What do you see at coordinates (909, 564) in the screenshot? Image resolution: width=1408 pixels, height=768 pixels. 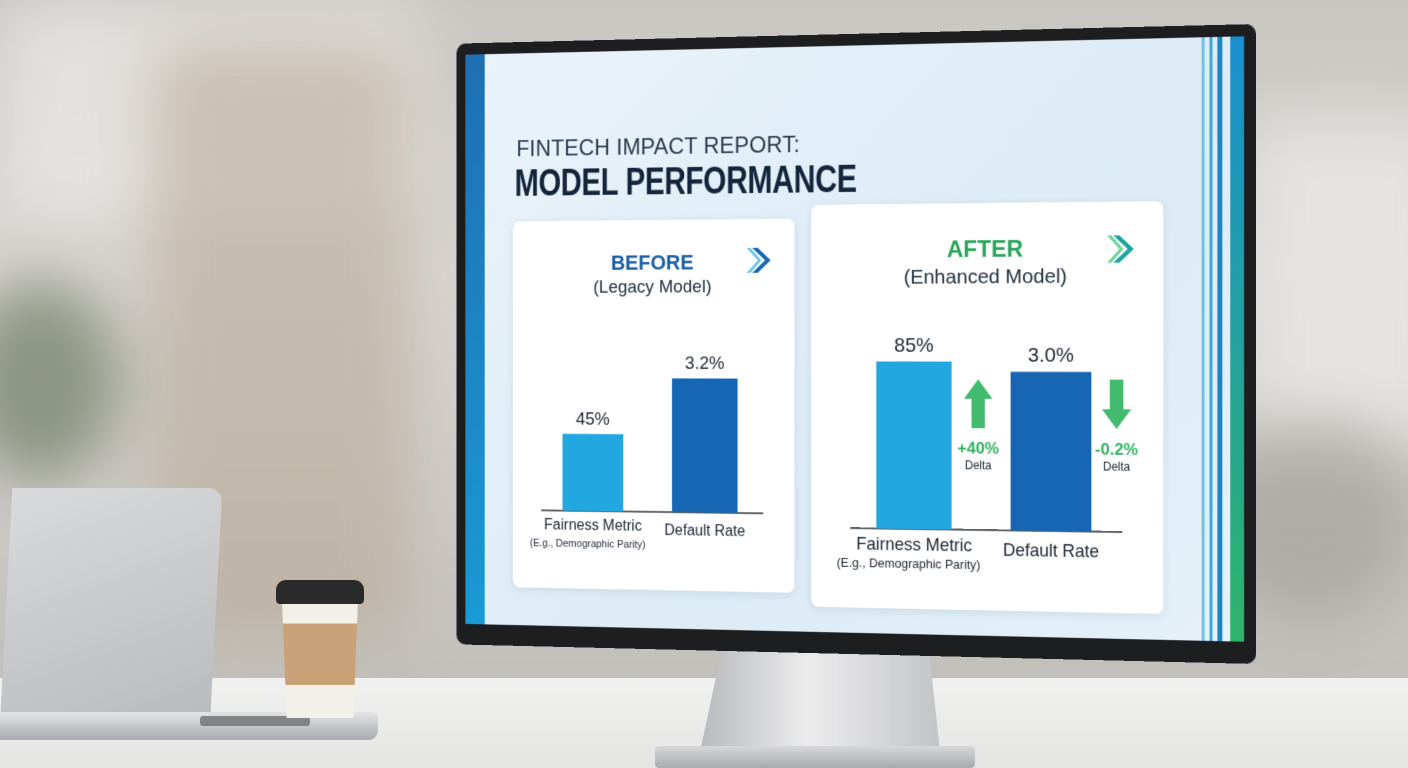 I see `after-category-note: (E.g., Demographic Parity)` at bounding box center [909, 564].